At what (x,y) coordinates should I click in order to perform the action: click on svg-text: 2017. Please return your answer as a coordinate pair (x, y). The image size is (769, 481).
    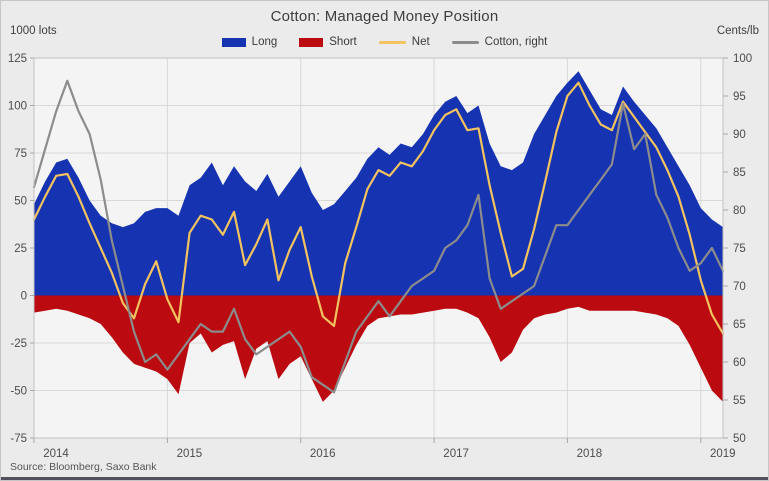
    Looking at the image, I should click on (456, 454).